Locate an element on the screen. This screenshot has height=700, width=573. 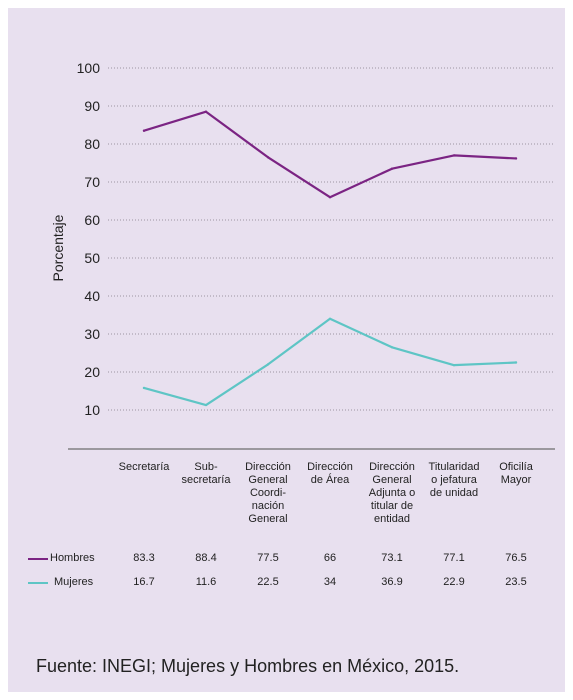
category-label: Dirección General Coordi-nación General is located at coordinates (268, 493).